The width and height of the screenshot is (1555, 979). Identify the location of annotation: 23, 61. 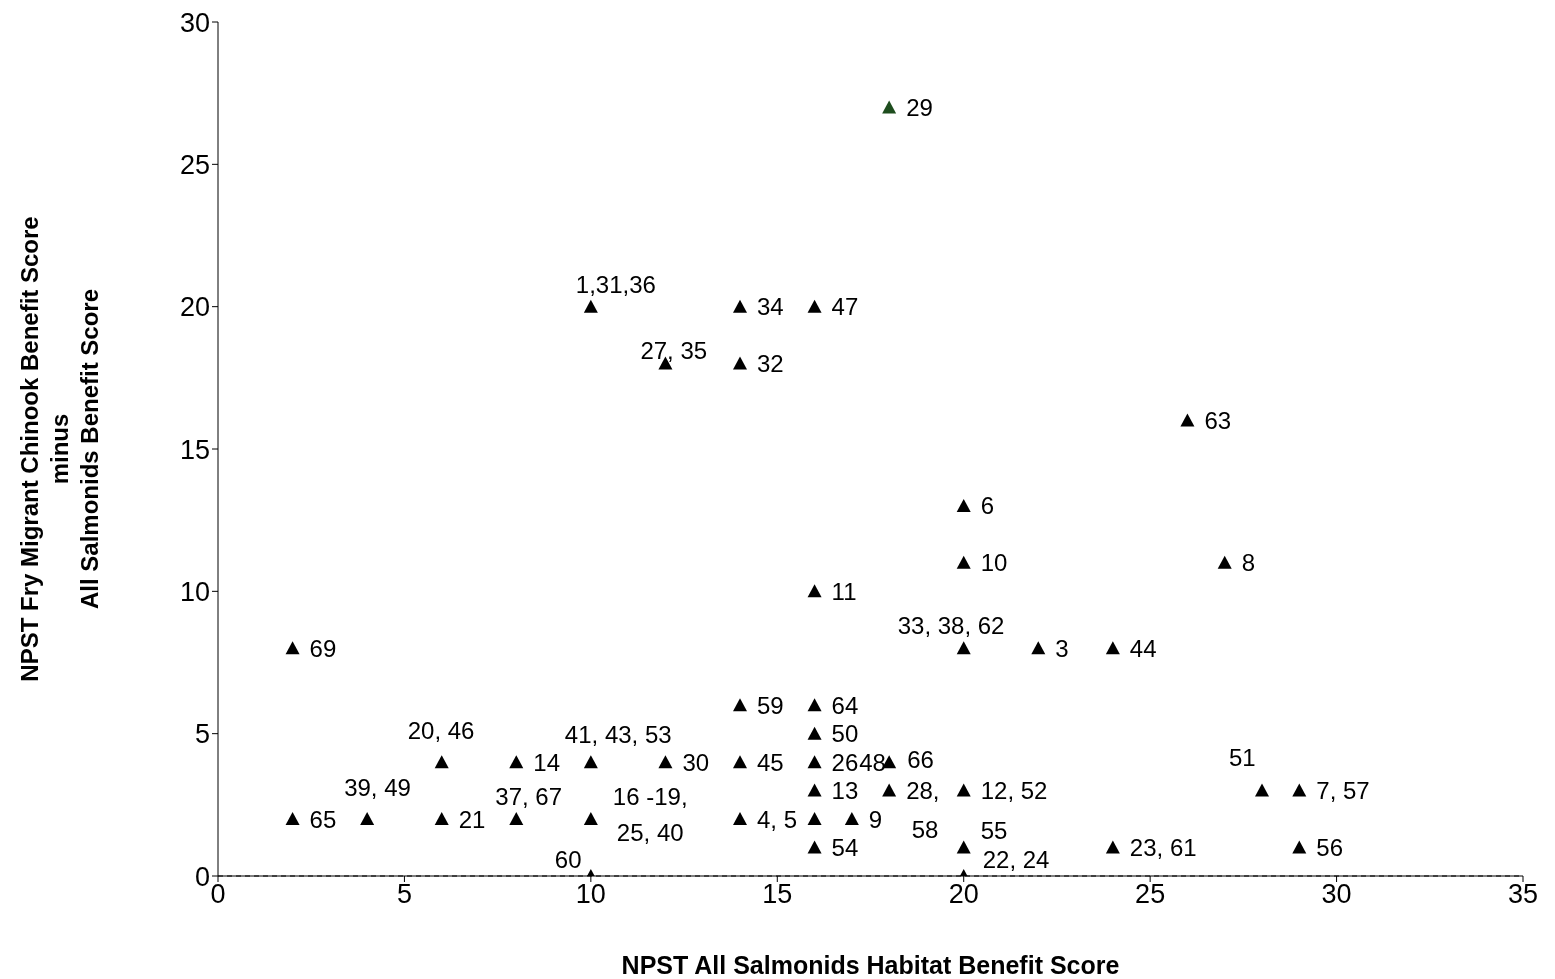
(1163, 848).